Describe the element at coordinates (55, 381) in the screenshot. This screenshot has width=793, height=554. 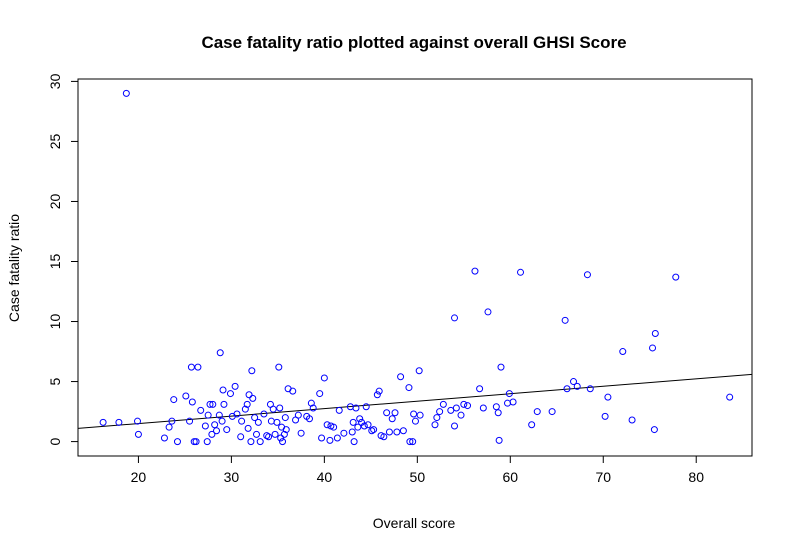
I see `y-tick-label: 5` at that location.